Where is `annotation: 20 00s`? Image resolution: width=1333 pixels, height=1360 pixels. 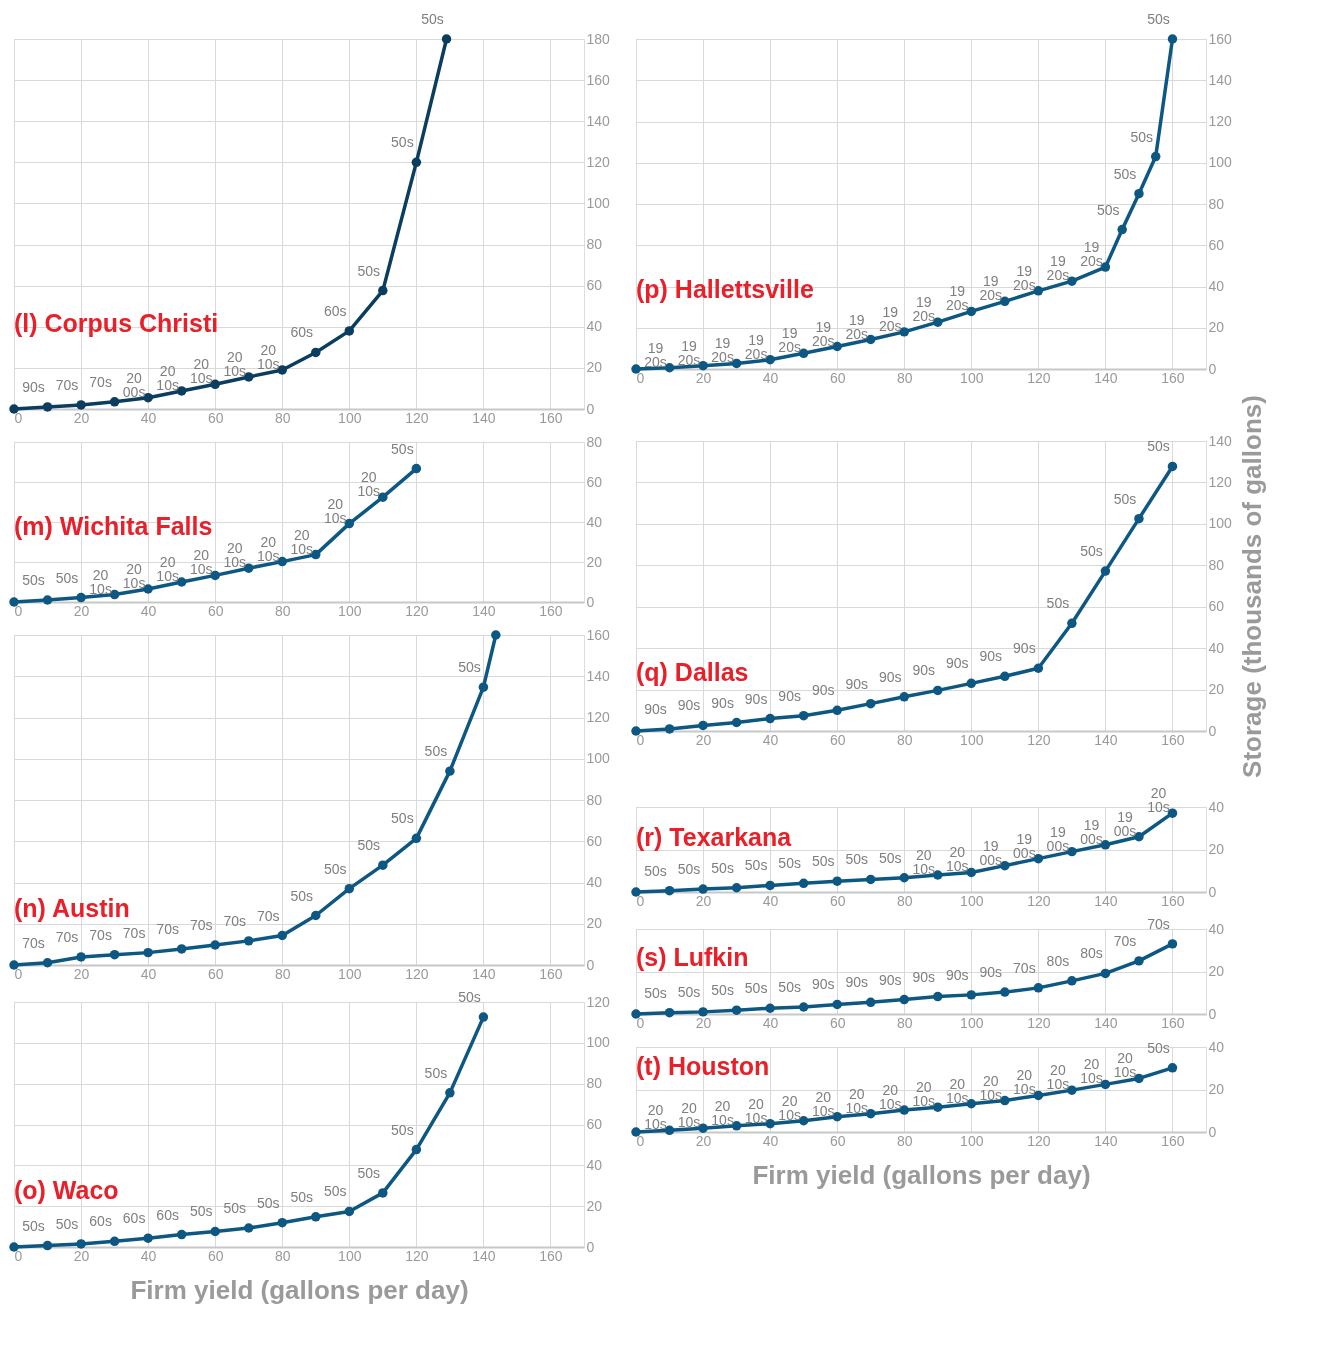
annotation: 20 00s is located at coordinates (134, 384).